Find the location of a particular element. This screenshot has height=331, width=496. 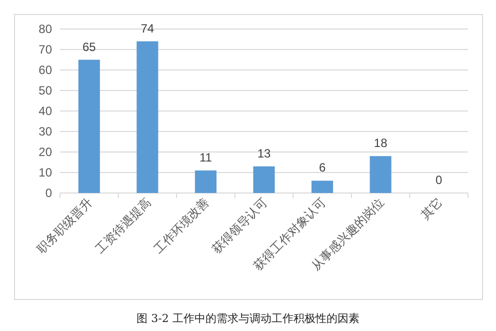

y-tick-label: 60 is located at coordinates (45, 70).